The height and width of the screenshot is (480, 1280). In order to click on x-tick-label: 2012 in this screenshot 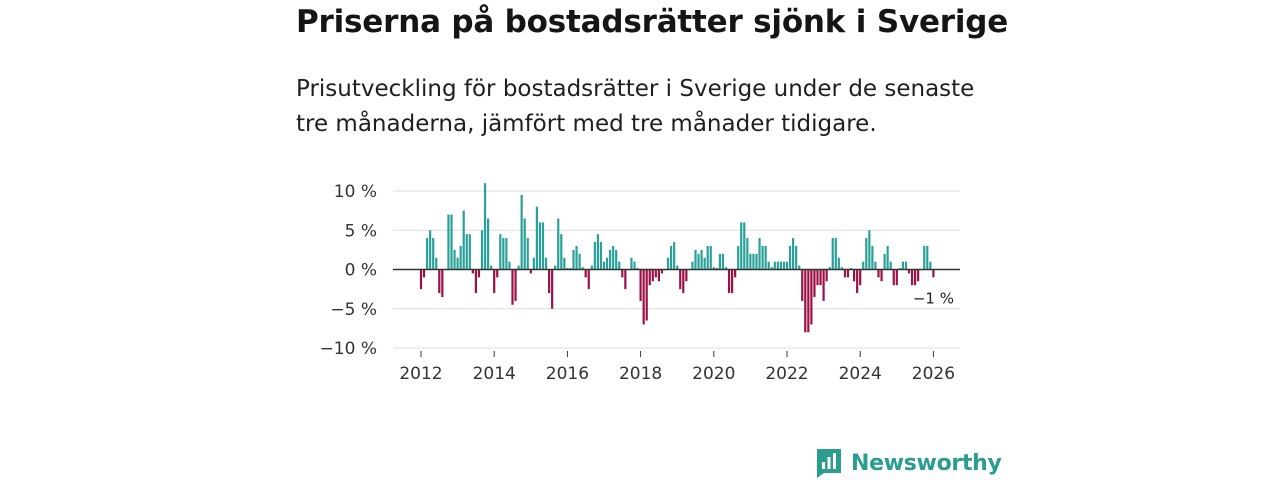, I will do `click(420, 374)`.